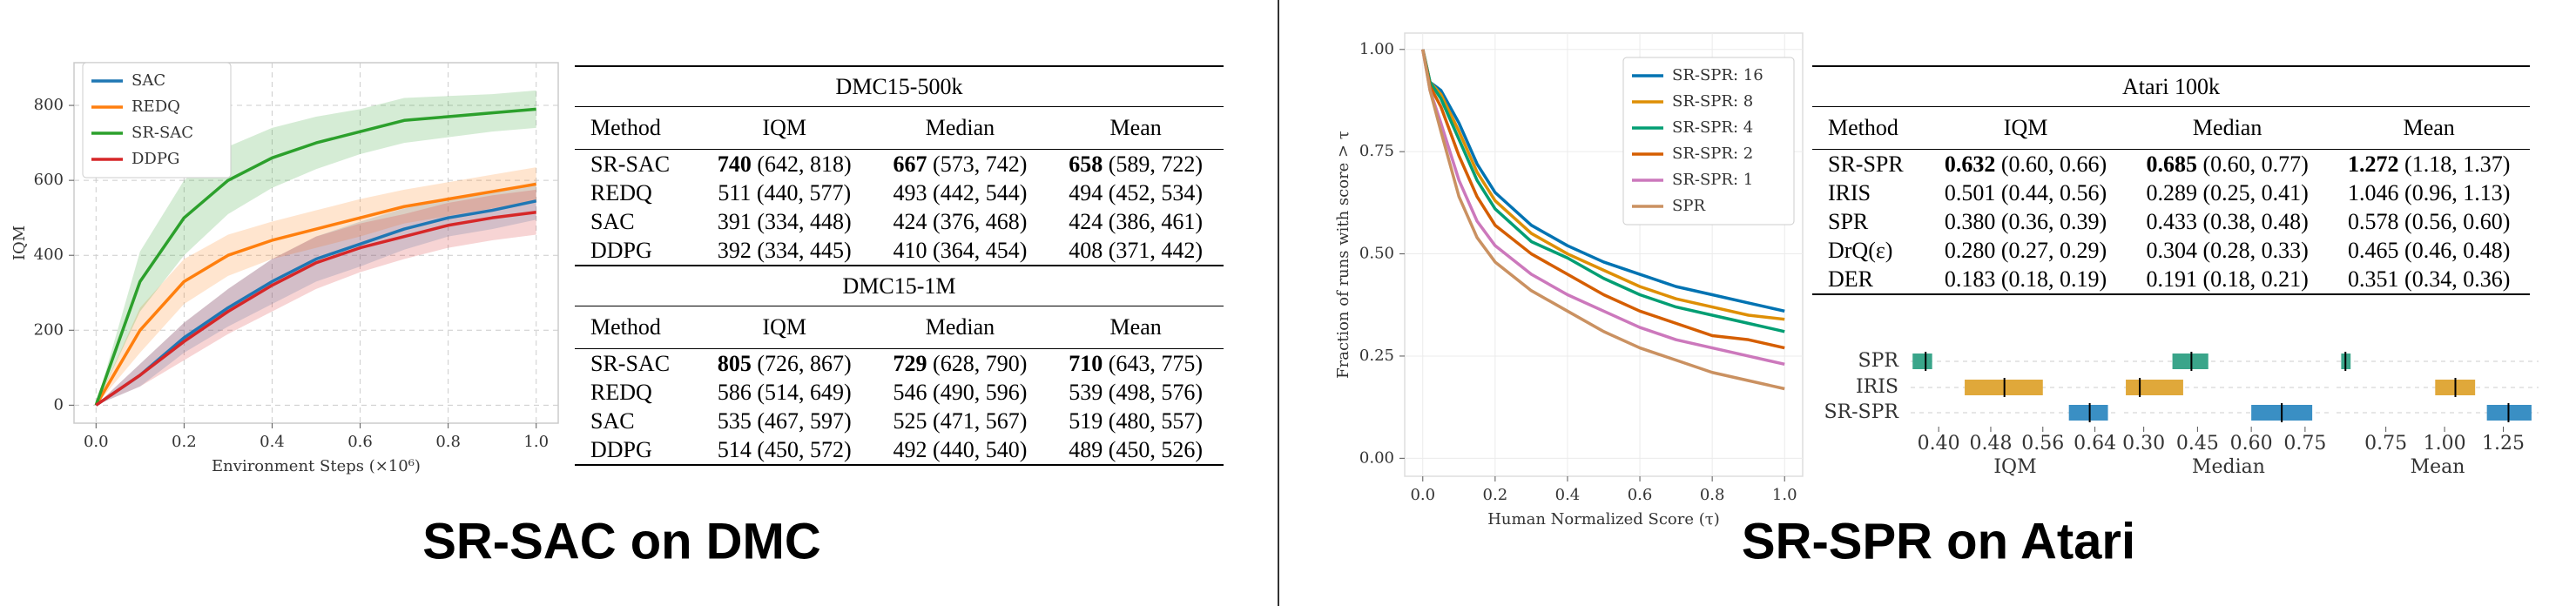  I want to click on category-label: SPR, so click(1879, 361).